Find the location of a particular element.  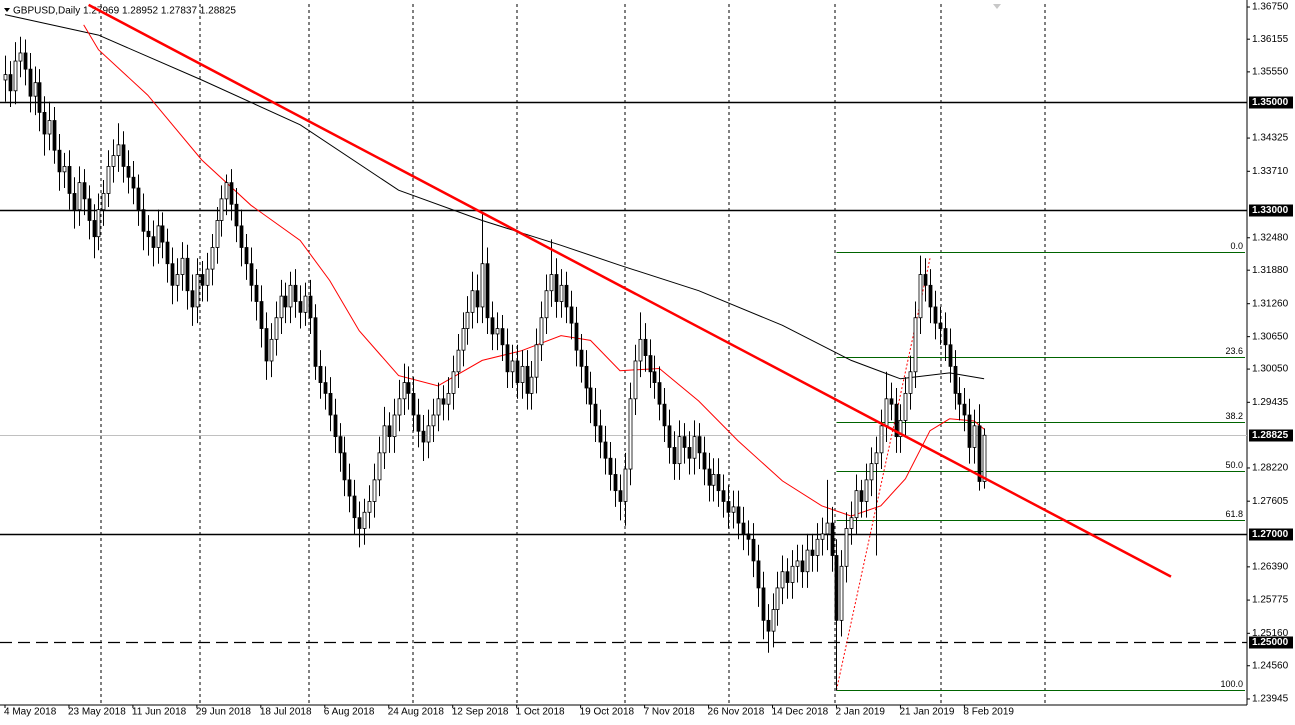

x-tick-label: 29 Jun 2018 is located at coordinates (223, 712).